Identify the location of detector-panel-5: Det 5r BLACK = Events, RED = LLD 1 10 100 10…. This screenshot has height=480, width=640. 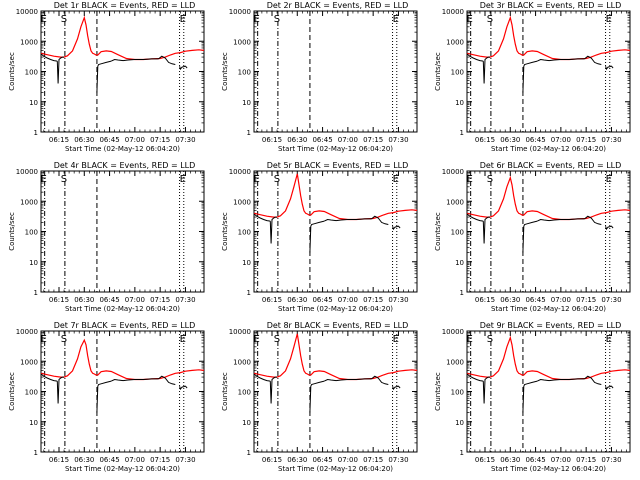
(319, 237).